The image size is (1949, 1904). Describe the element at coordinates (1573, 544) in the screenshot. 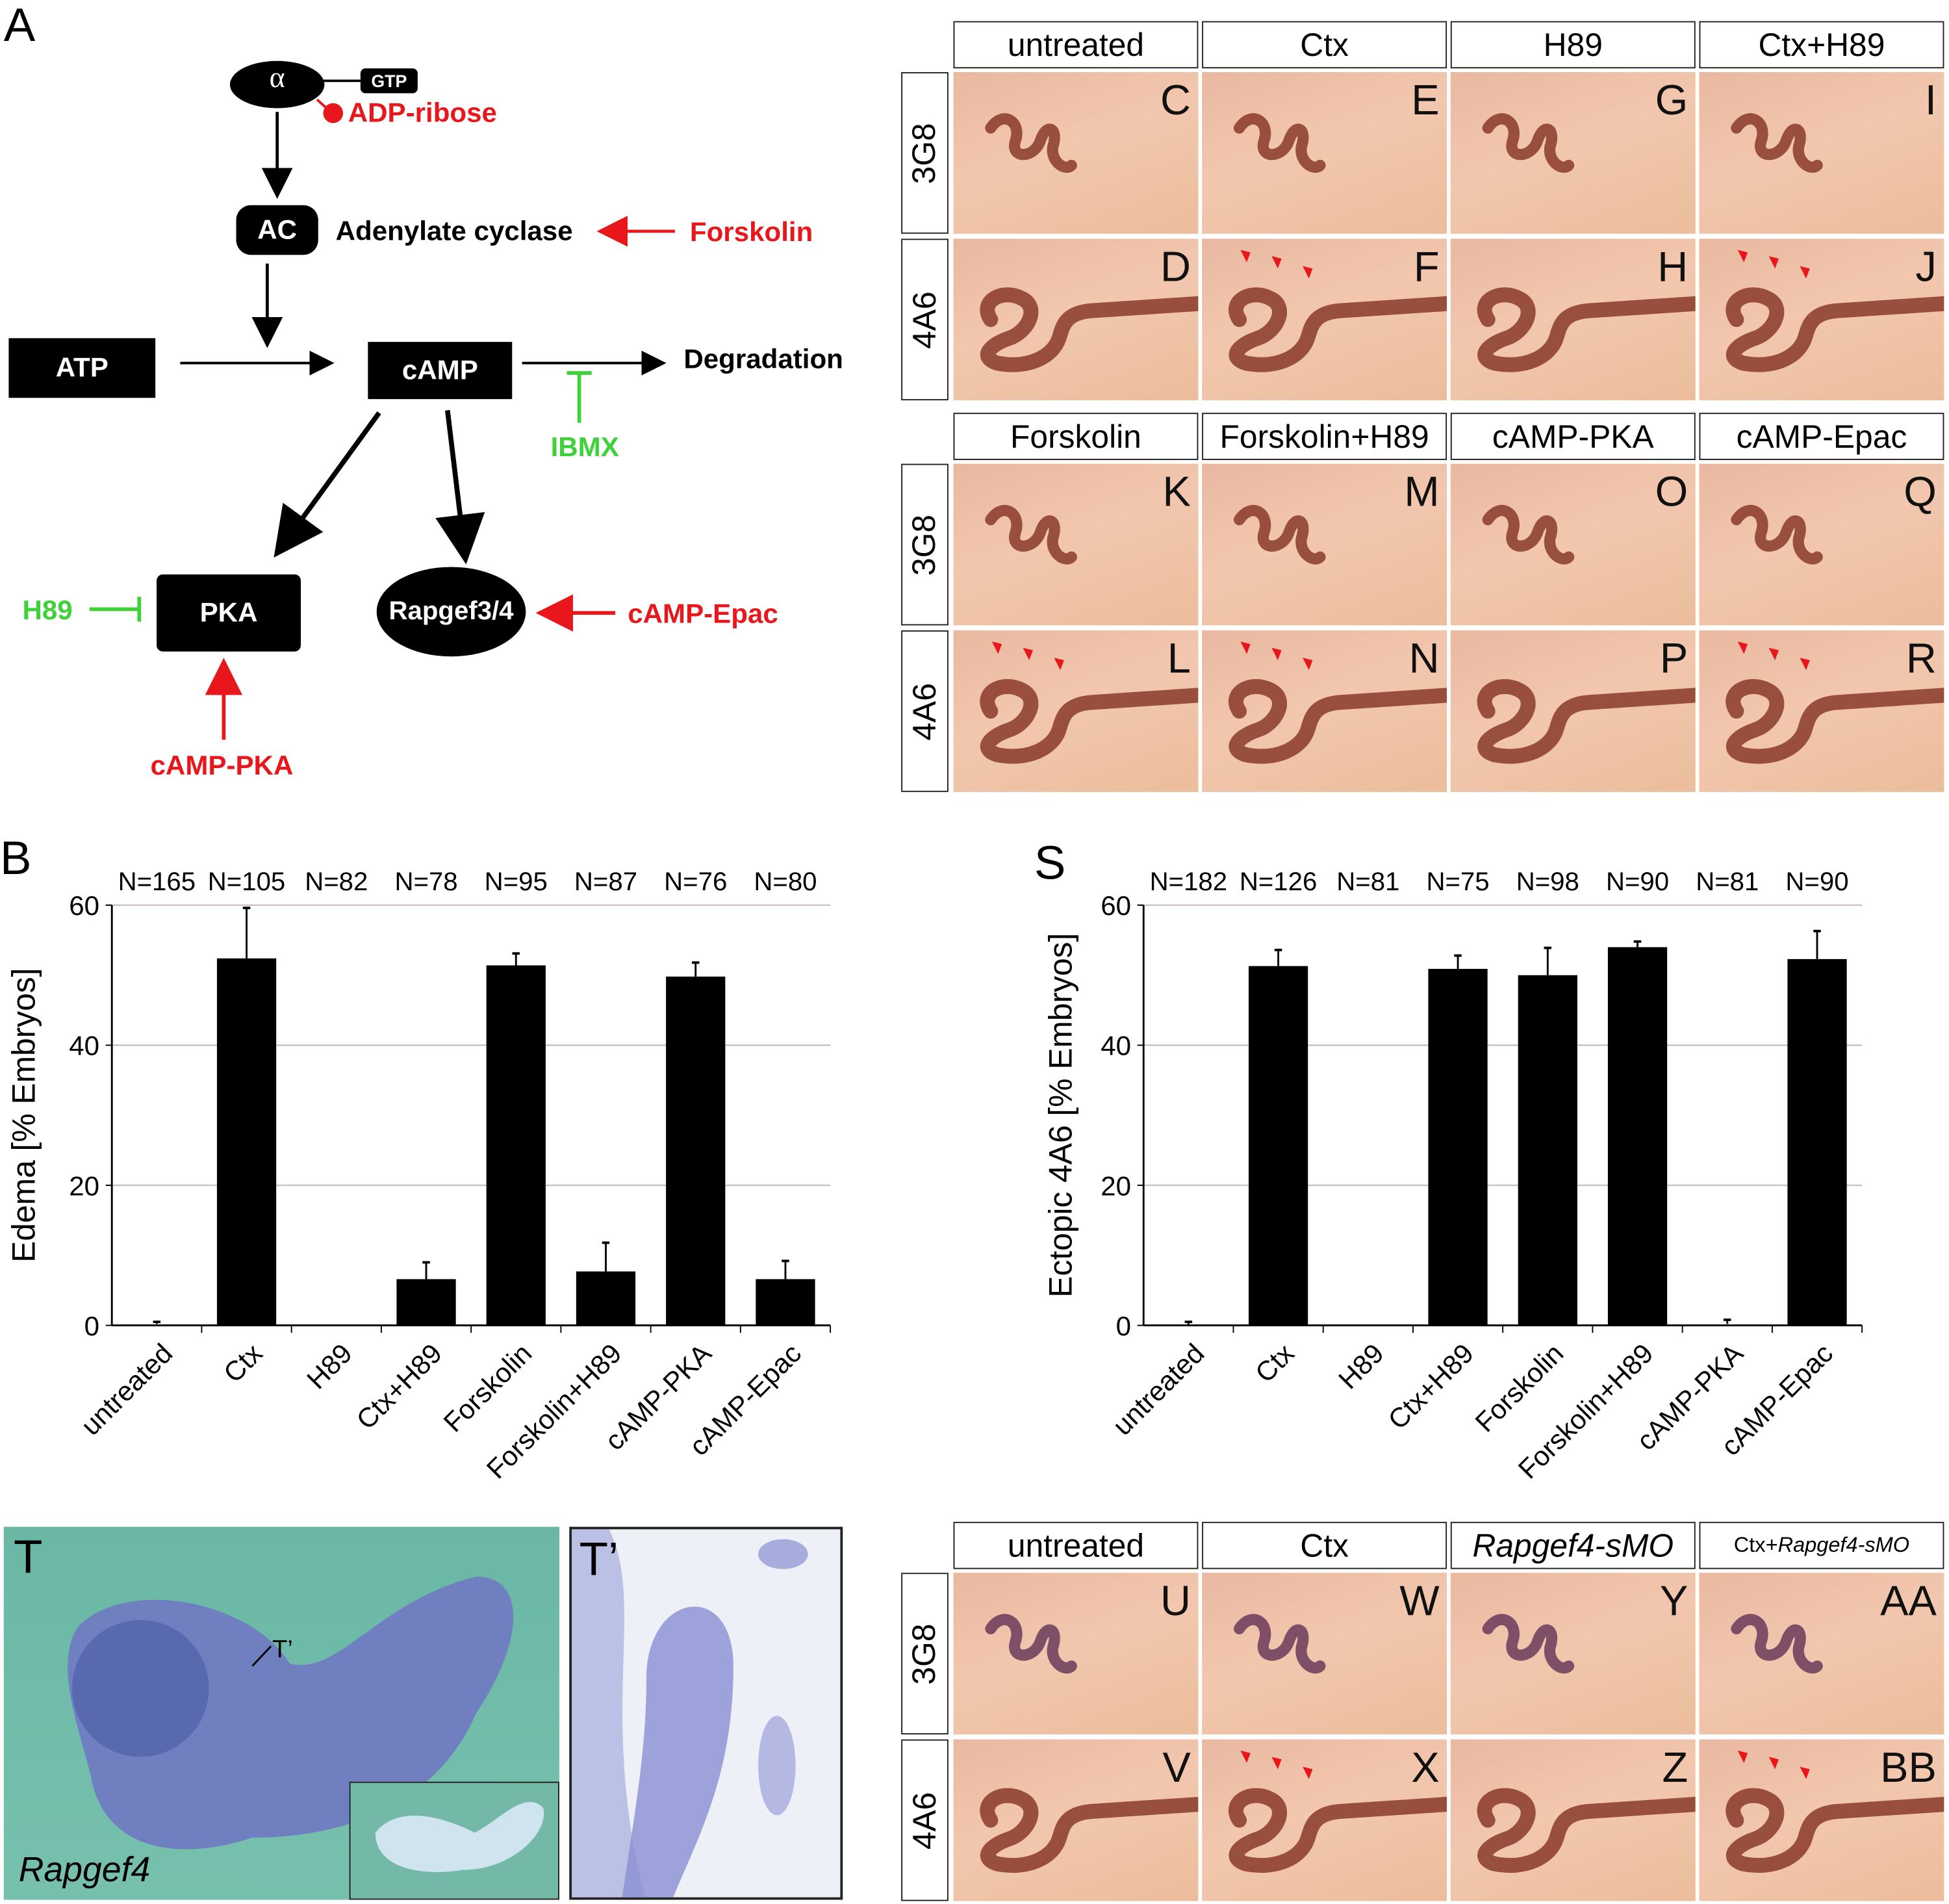

I see `micrograph-panel-o: O` at that location.